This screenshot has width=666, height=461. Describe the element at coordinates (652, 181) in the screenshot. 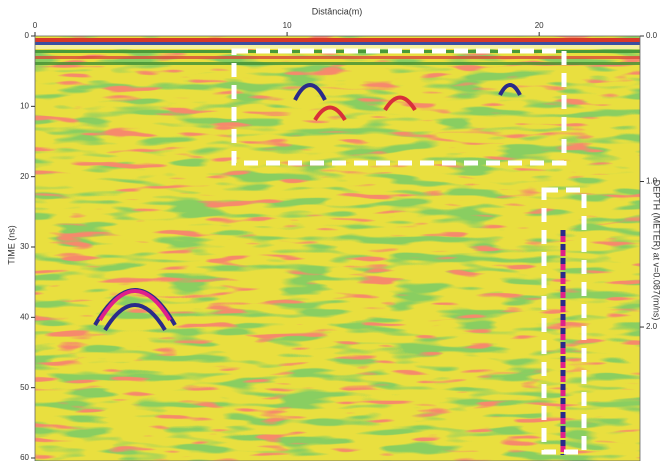

I see `y2-tick-label: 1.0` at that location.